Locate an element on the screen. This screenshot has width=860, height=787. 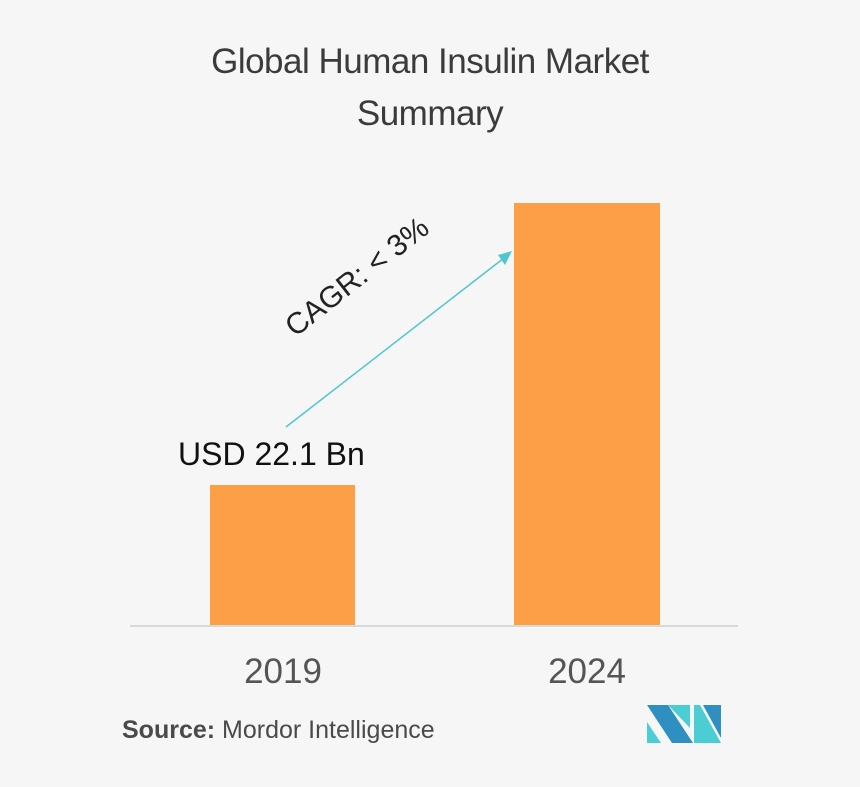
chart-title: Global Human Insulin Market Summary is located at coordinates (430, 88).